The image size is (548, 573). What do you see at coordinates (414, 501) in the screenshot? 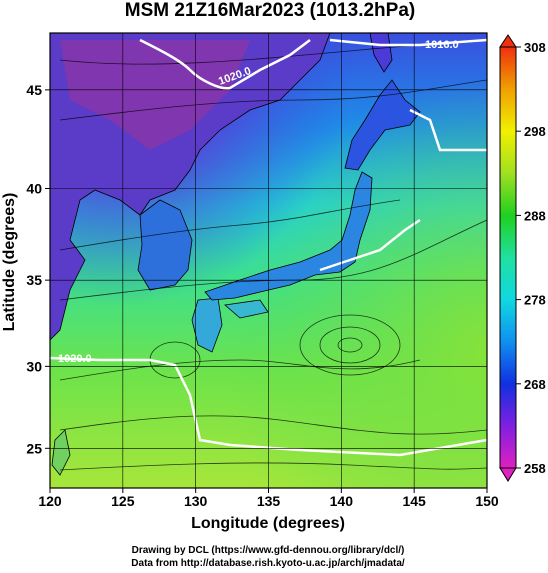
I see `x-tick-label: 145` at bounding box center [414, 501].